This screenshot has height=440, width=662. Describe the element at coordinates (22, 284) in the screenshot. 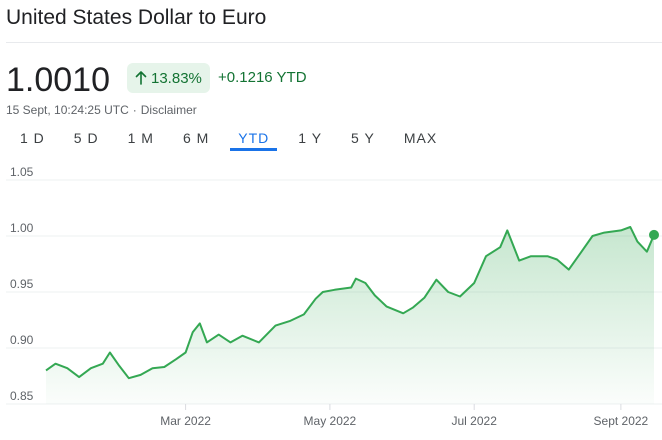

I see `y-tick-label: 0.95` at that location.